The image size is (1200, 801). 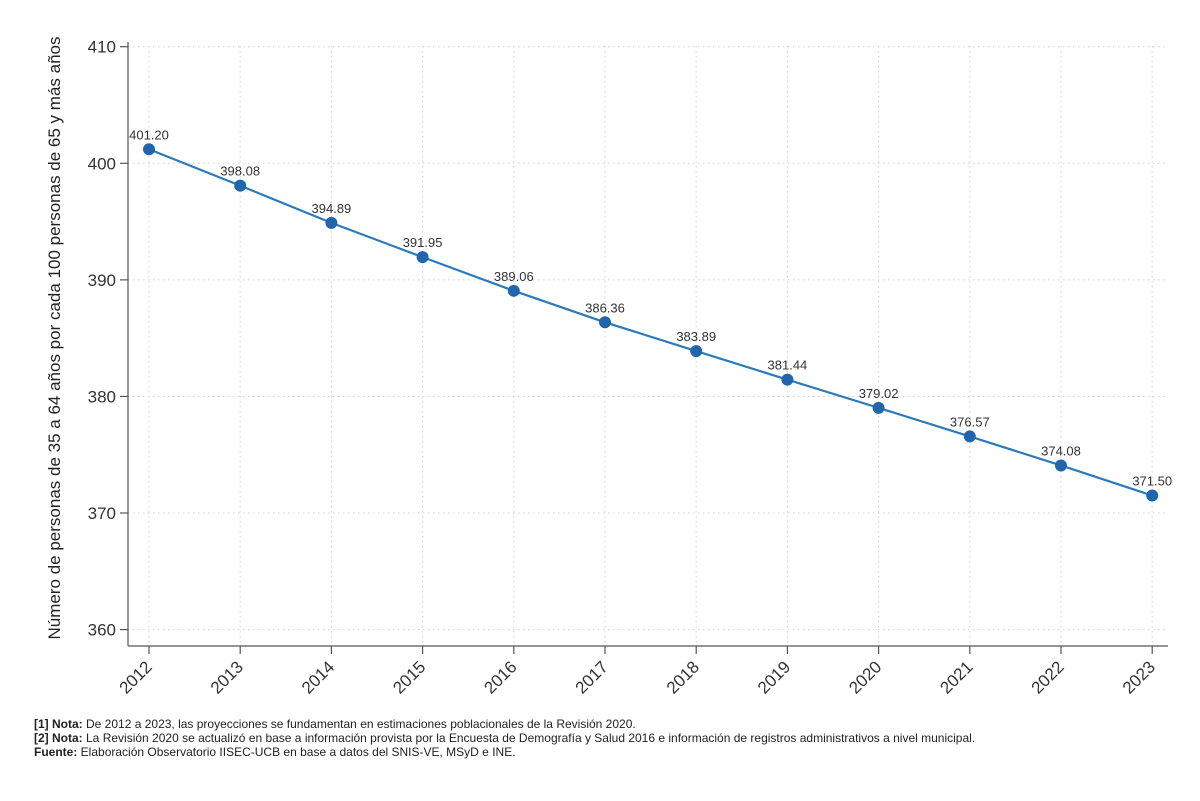 What do you see at coordinates (605, 307) in the screenshot?
I see `data-label: 386.36` at bounding box center [605, 307].